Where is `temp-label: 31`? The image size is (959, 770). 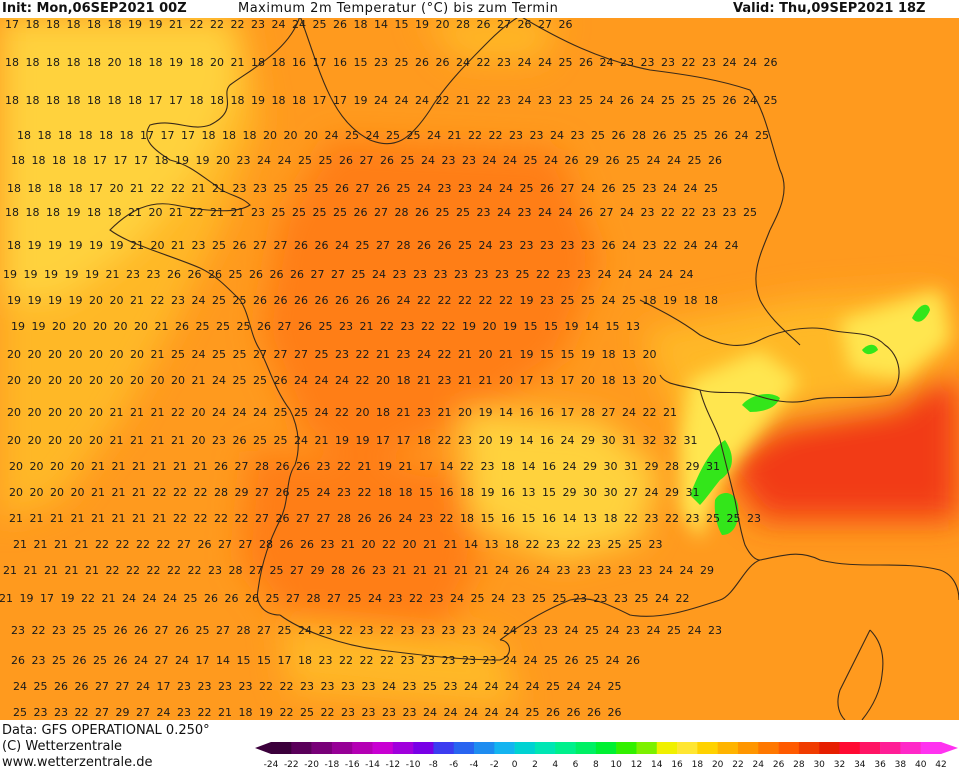
temp-label: 31 is located at coordinates (631, 466).